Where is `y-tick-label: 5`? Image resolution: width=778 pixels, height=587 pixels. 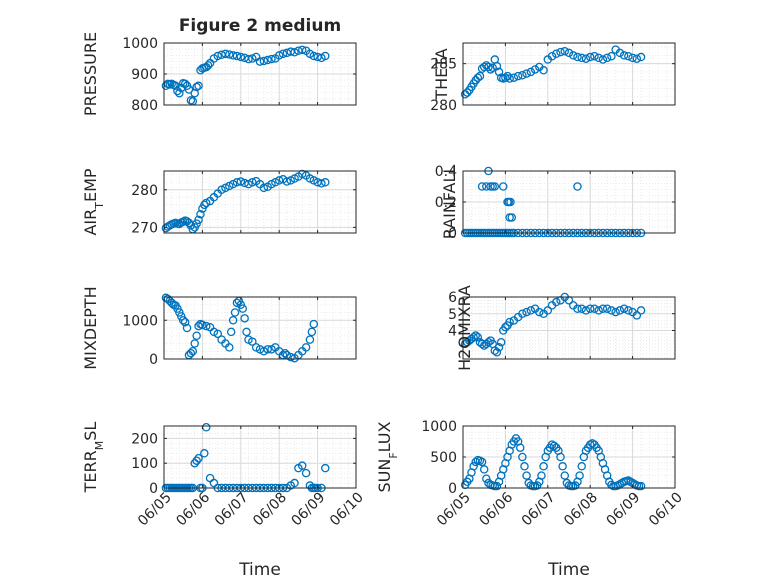
y-tick-label: 5 is located at coordinates (452, 315).